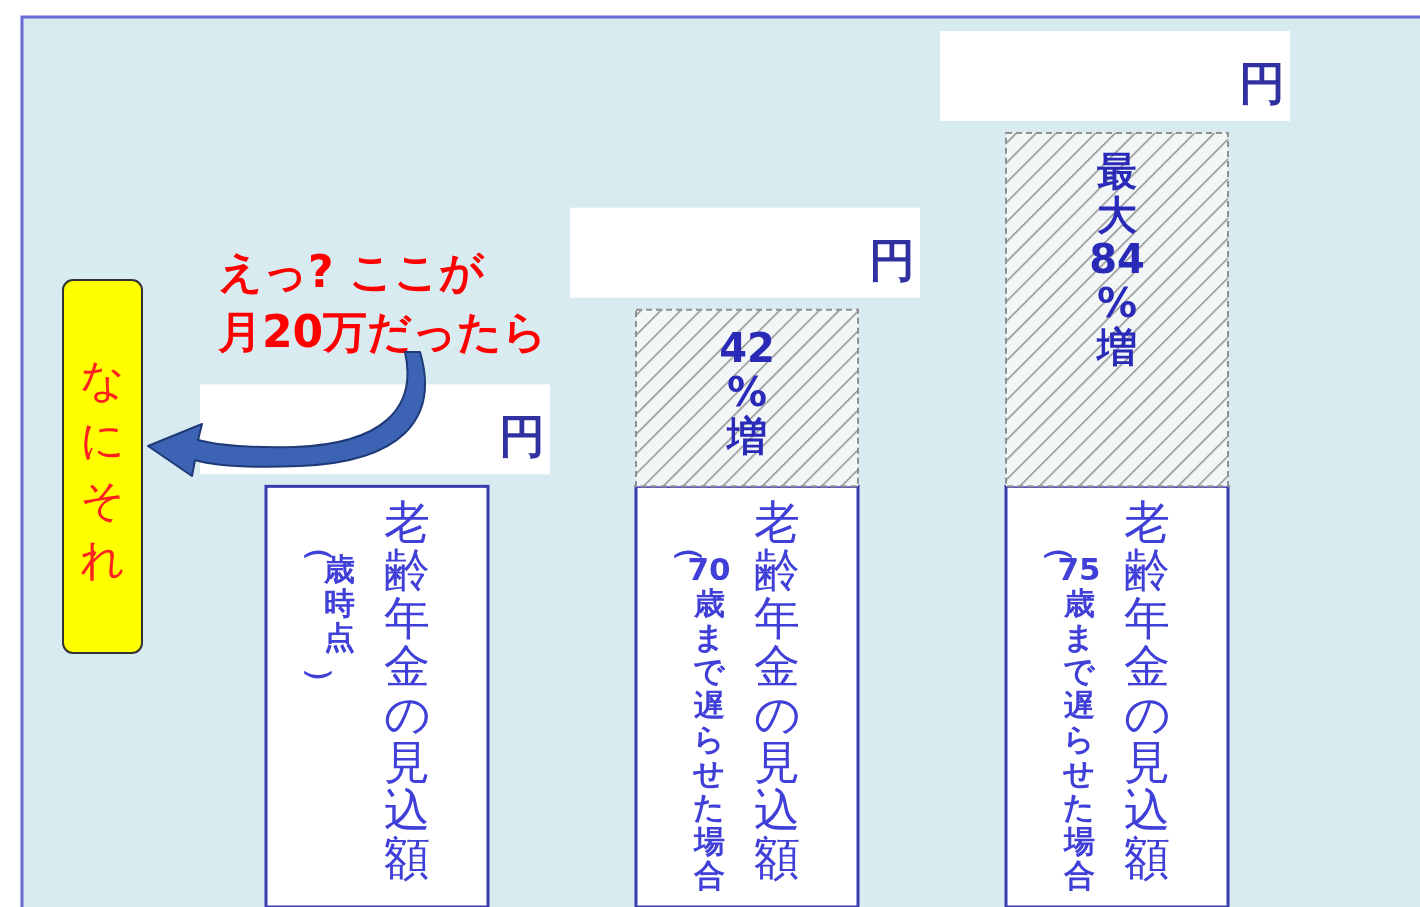  I want to click on annotation: （歳時点）, so click(328, 614).